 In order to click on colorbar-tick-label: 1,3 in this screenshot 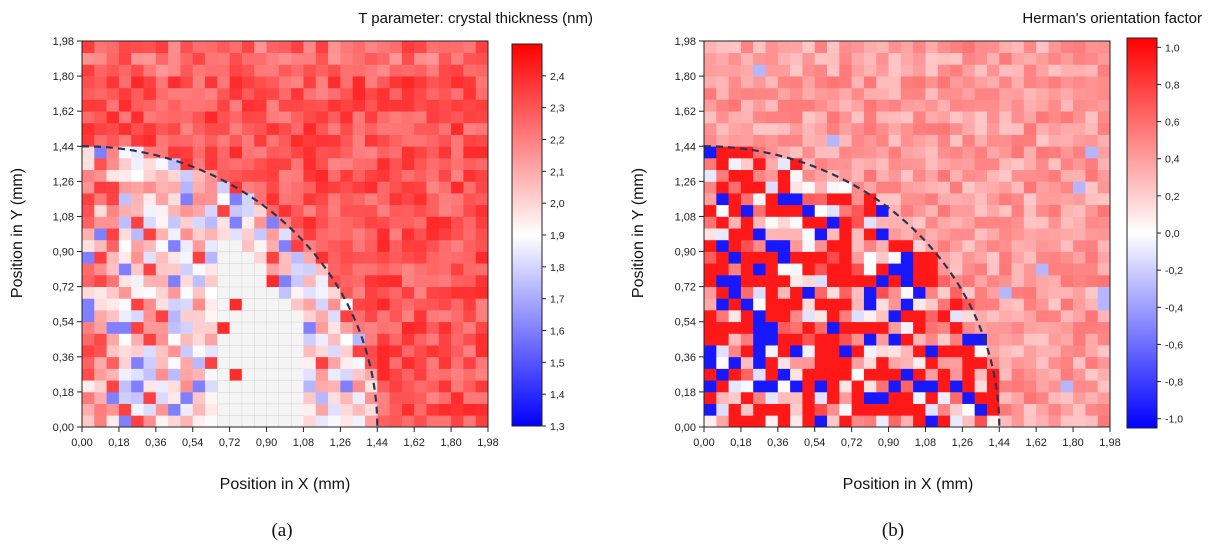, I will do `click(557, 427)`.